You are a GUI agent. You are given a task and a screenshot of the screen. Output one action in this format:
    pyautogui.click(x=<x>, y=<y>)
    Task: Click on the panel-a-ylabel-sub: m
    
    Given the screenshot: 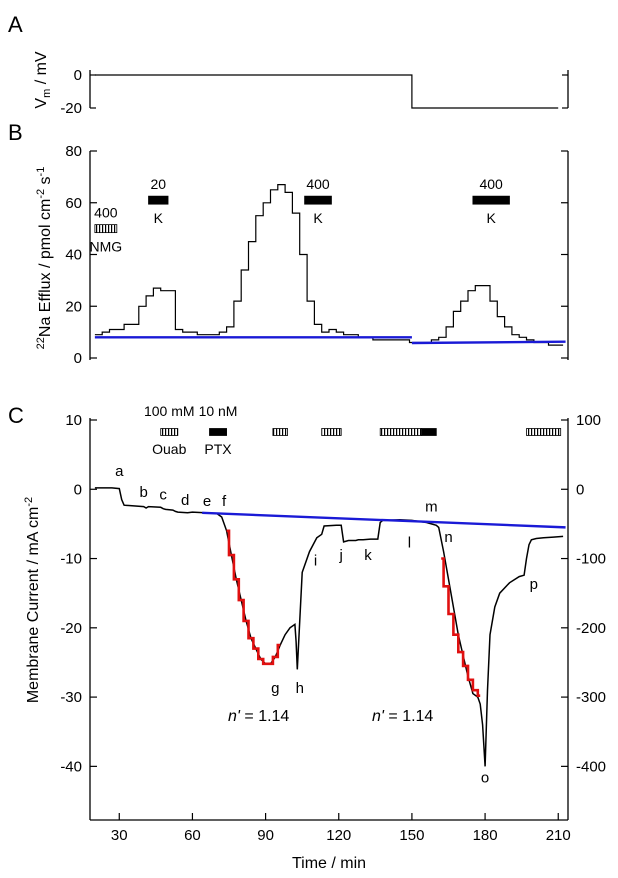 What is the action you would take?
    pyautogui.click(x=47, y=93)
    